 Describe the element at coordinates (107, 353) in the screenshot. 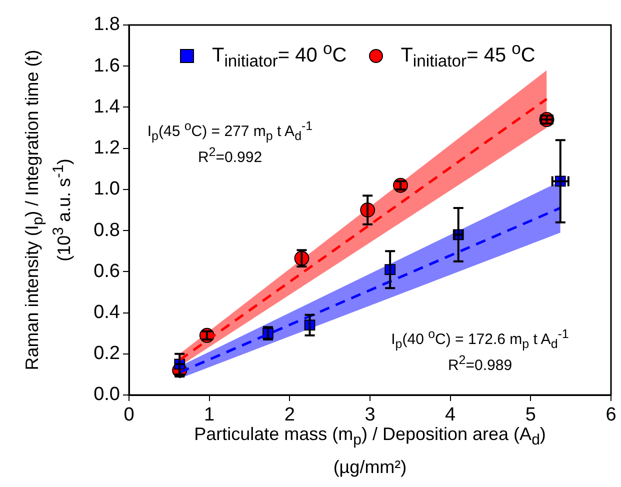

I see `y-tick-label: 0.2` at that location.